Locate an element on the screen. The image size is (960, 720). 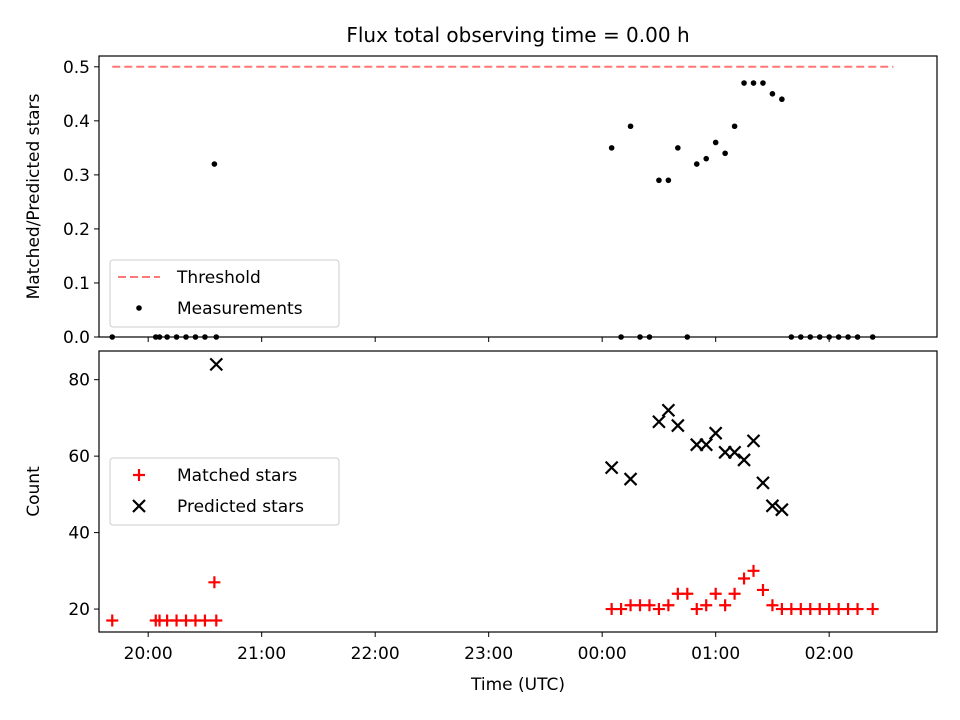
y-tick-label: 0.2 is located at coordinates (76, 230).